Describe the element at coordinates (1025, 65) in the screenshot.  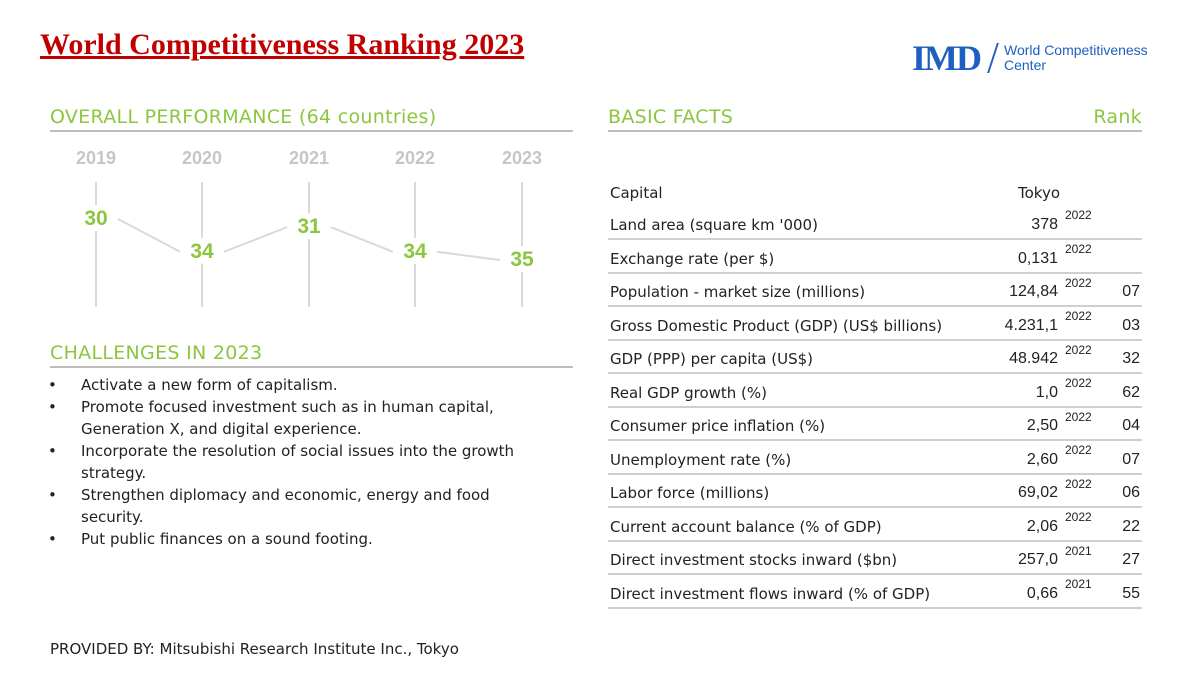
I see `logo-text-line2: Center` at that location.